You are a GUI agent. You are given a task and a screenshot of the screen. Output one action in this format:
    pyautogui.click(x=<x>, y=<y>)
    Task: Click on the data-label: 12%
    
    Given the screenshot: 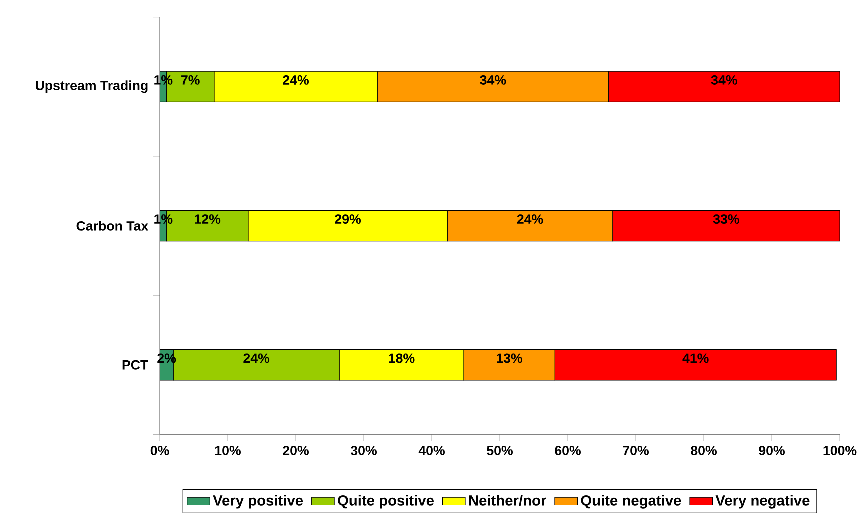 What is the action you would take?
    pyautogui.click(x=208, y=219)
    